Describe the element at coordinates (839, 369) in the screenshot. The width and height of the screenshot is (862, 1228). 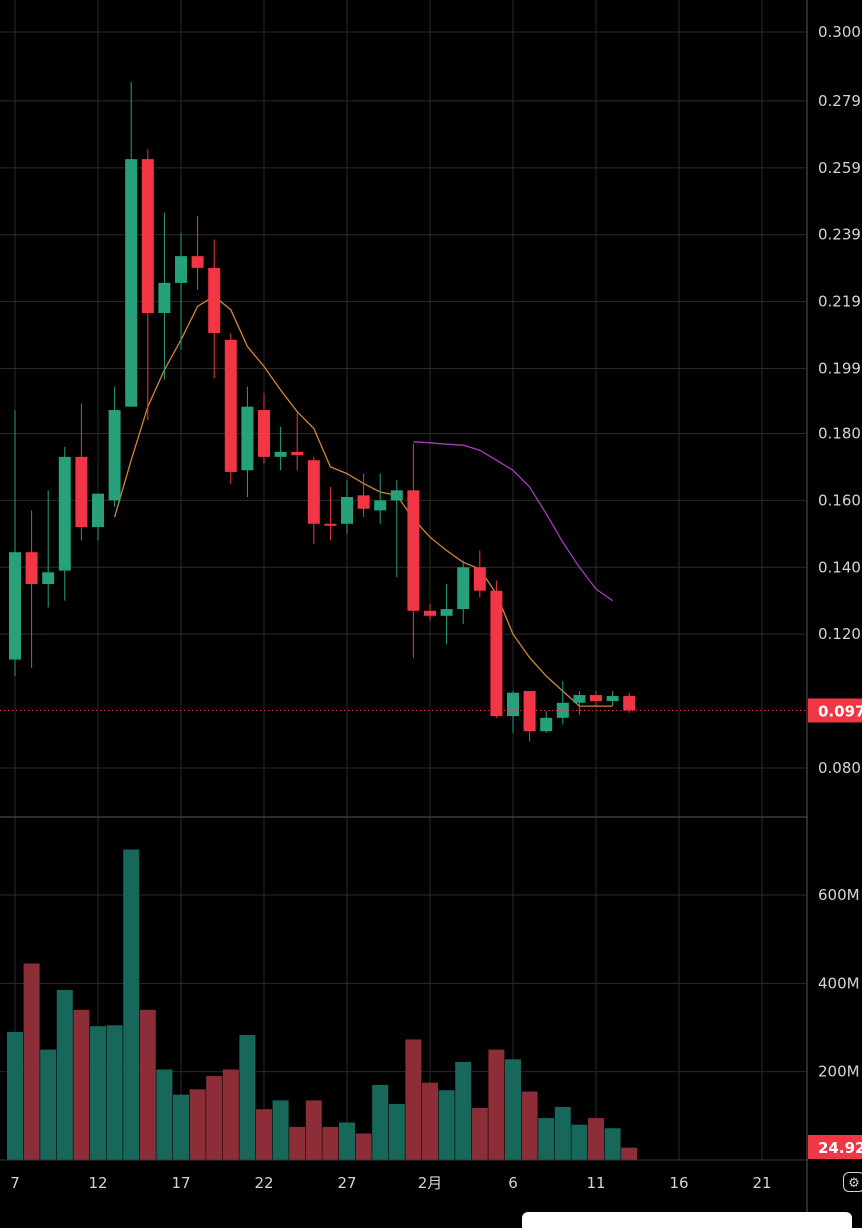
I see `price-tick-label: 0.199` at that location.